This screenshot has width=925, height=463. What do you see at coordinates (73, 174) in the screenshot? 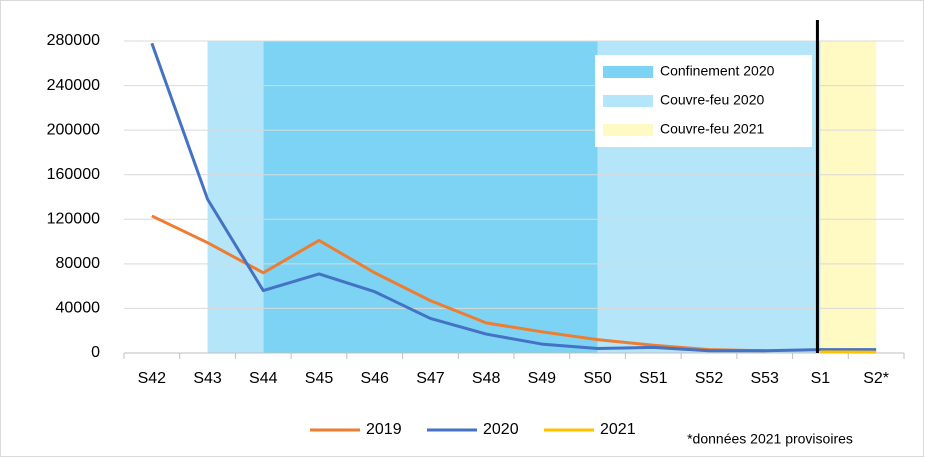
I see `y-tick-label: 160000` at bounding box center [73, 174].